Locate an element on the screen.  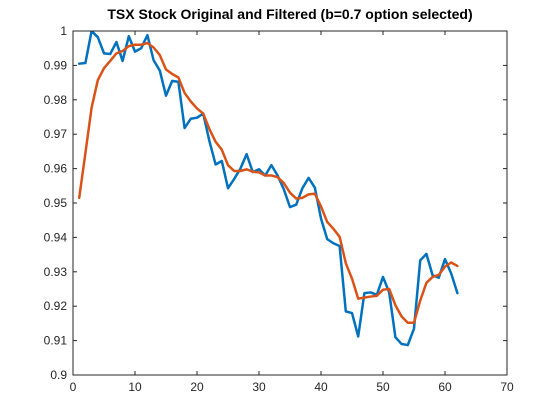
y-tick-label: 0.99 is located at coordinates (56, 65).